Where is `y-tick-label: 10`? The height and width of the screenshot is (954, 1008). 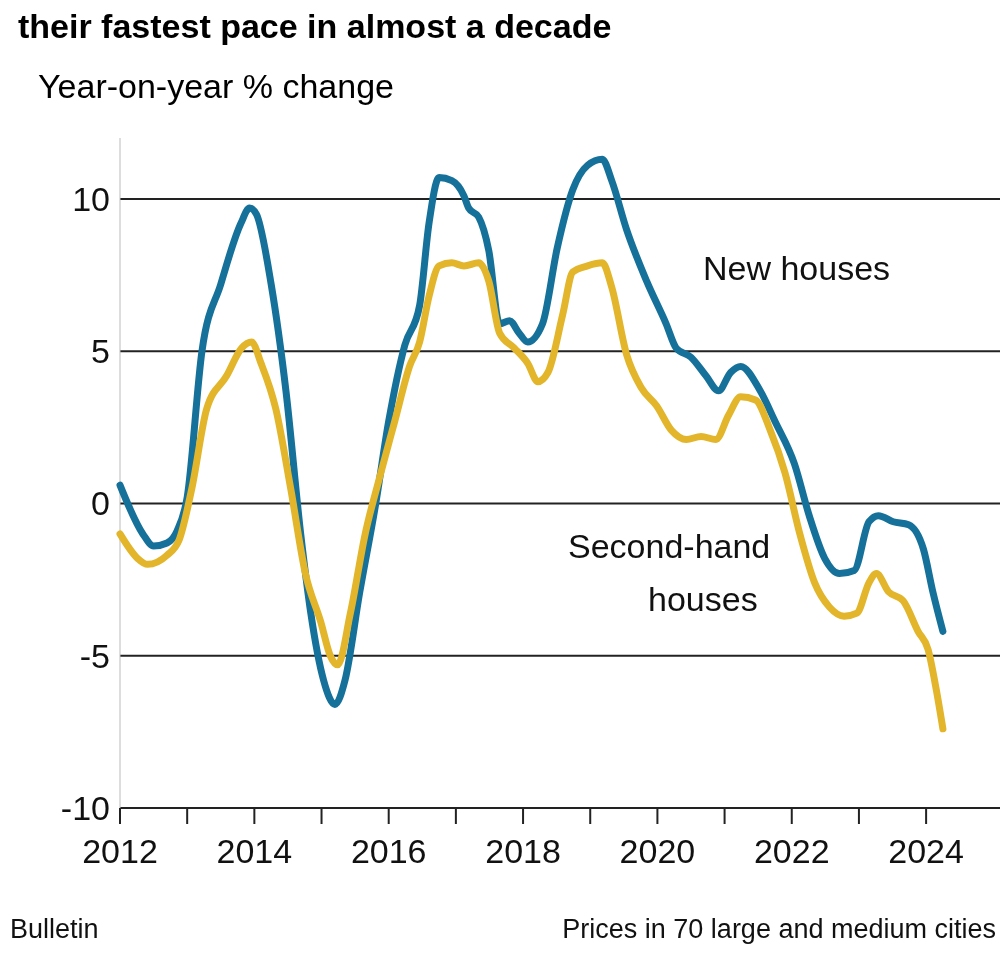
y-tick-label: 10 is located at coordinates (91, 198).